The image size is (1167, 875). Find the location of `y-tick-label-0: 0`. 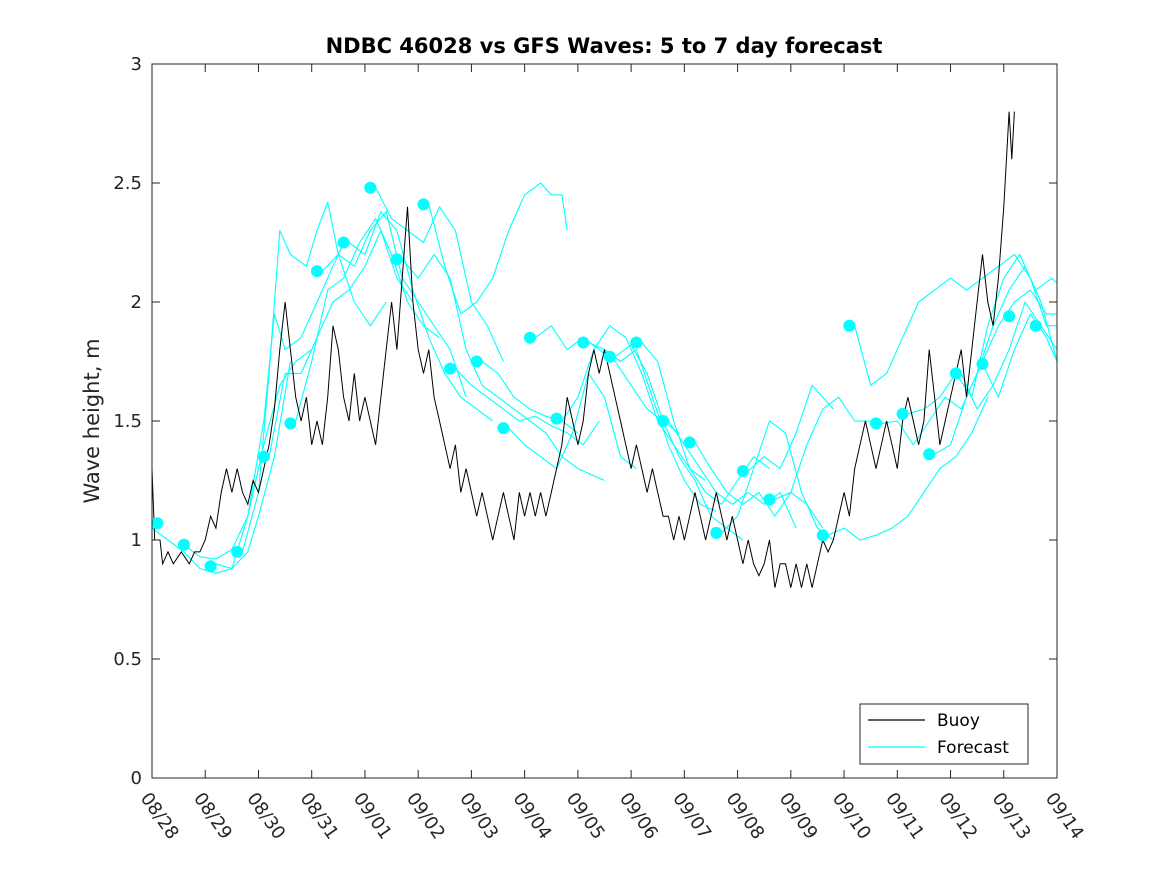

y-tick-label-0: 0 is located at coordinates (136, 778).